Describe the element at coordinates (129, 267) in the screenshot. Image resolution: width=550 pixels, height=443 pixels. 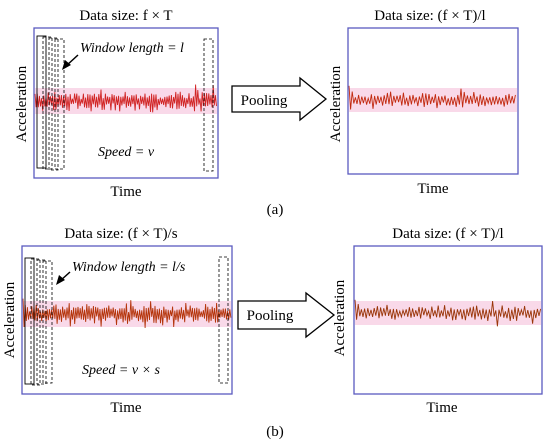
I see `panel-b-window-note: Window length = l/s` at that location.